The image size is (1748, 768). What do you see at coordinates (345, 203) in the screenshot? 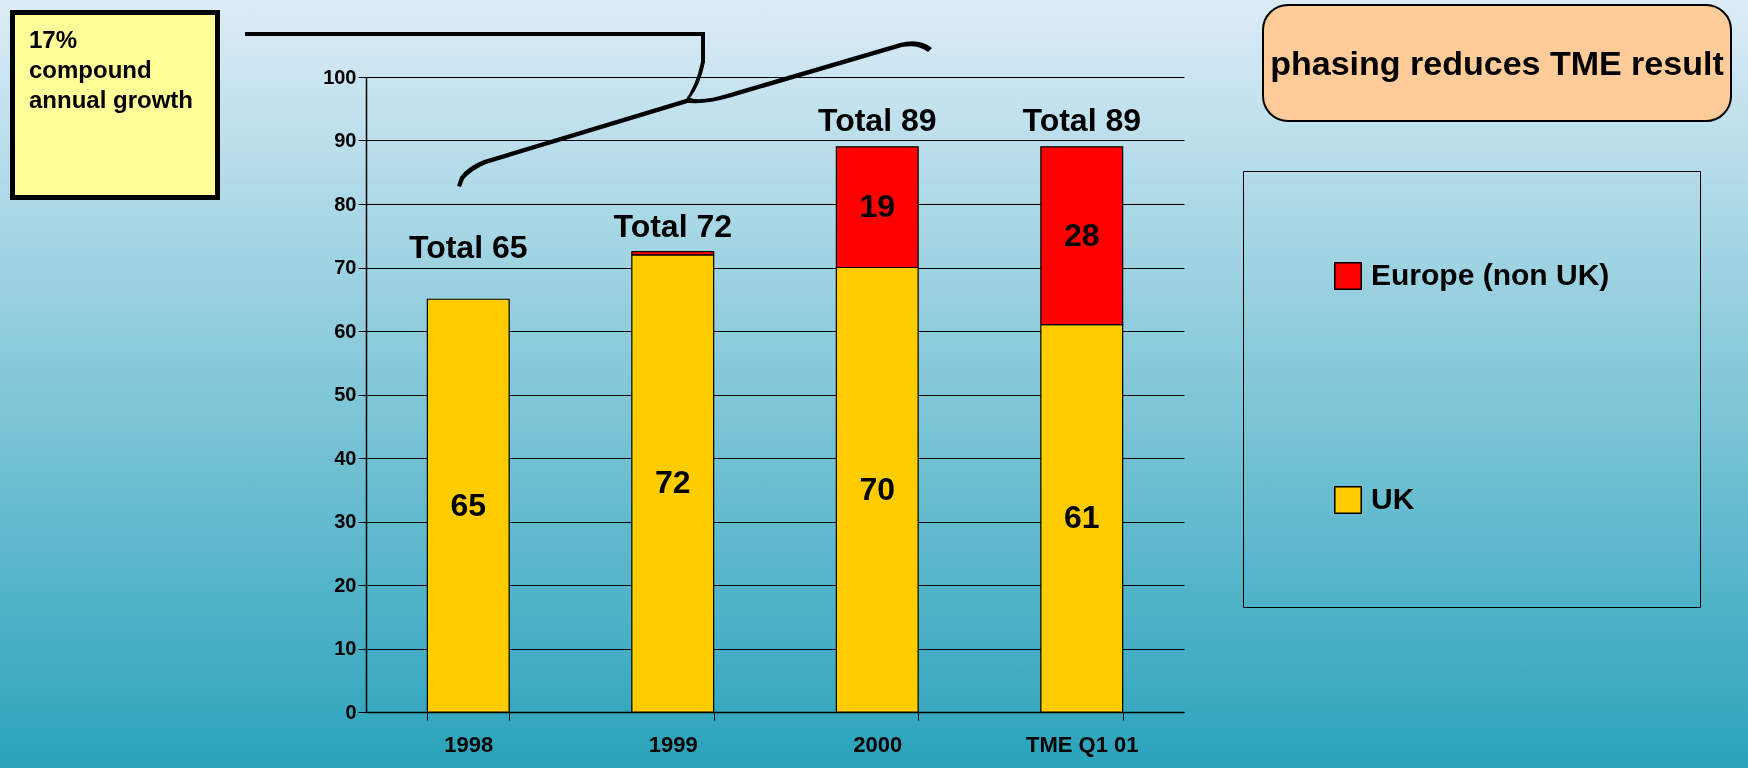
I see `y-tick-label: 80` at bounding box center [345, 203].